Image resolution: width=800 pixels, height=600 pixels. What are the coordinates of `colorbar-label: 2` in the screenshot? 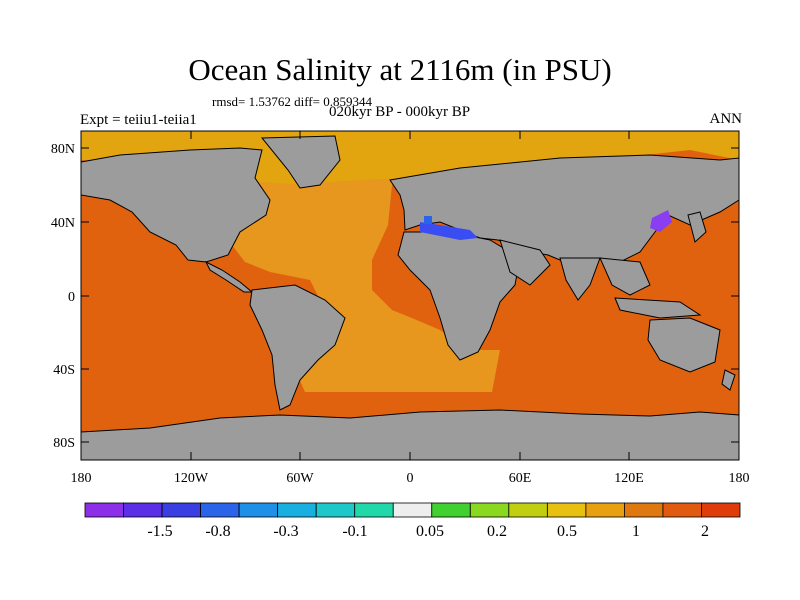 It's located at (705, 531).